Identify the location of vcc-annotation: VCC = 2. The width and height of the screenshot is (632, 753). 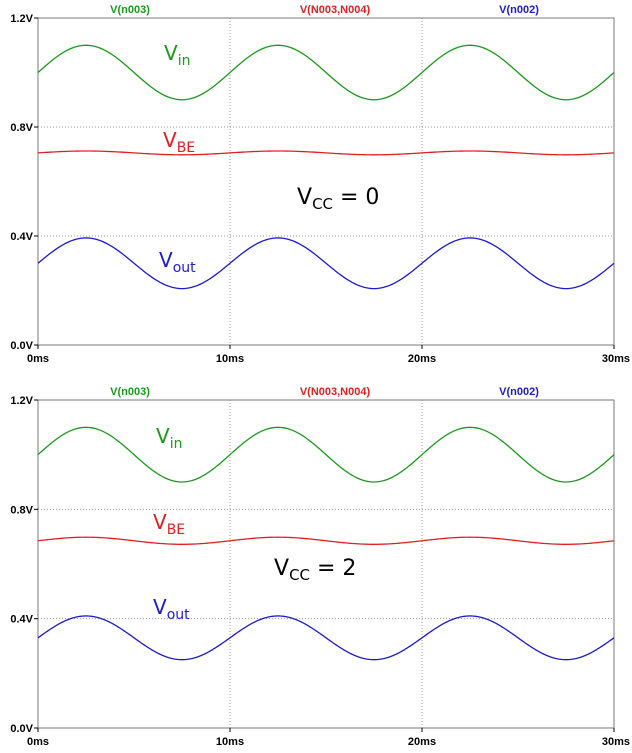
(315, 570).